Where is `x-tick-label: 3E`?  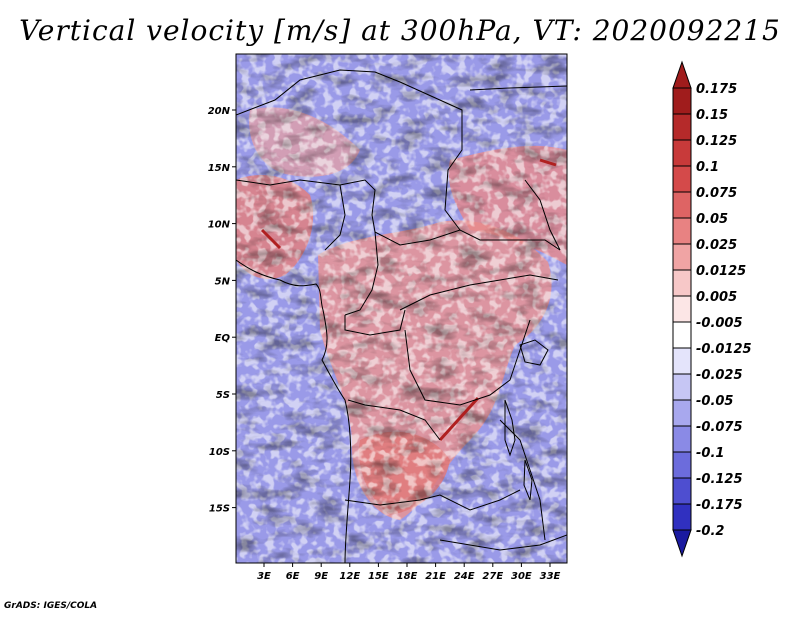 x-tick-label: 3E is located at coordinates (264, 576).